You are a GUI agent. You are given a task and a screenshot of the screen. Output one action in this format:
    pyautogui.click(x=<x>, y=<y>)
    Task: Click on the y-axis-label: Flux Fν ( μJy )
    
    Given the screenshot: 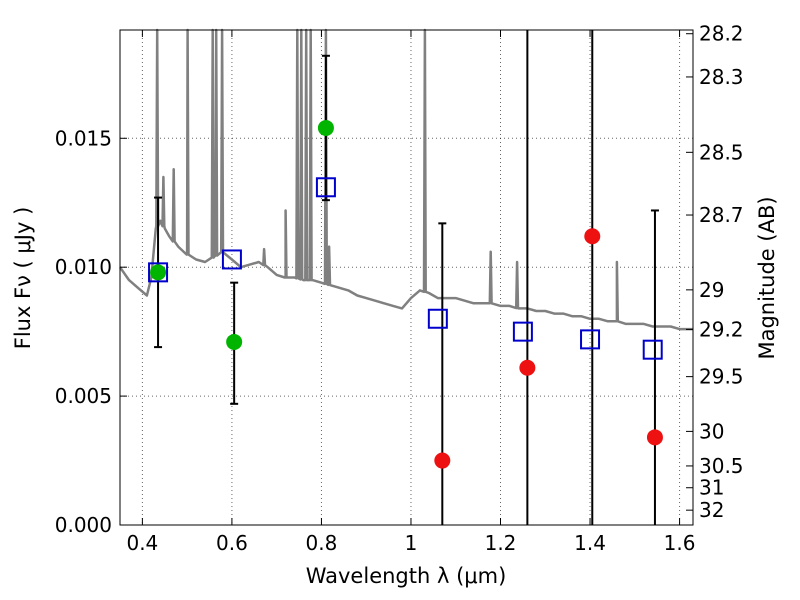 What is the action you would take?
    pyautogui.click(x=23, y=278)
    